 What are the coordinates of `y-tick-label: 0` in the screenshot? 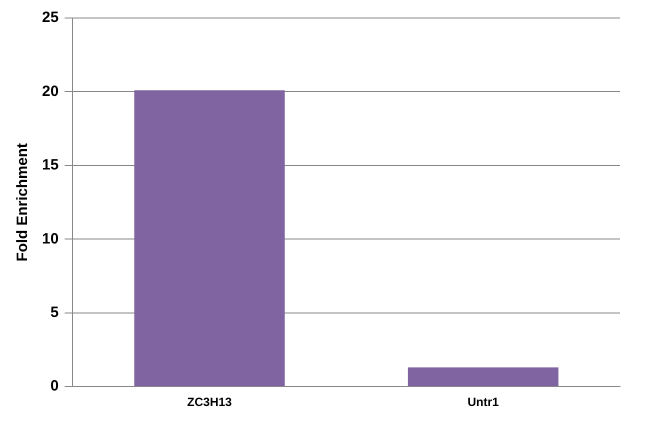 It's located at (54, 386).